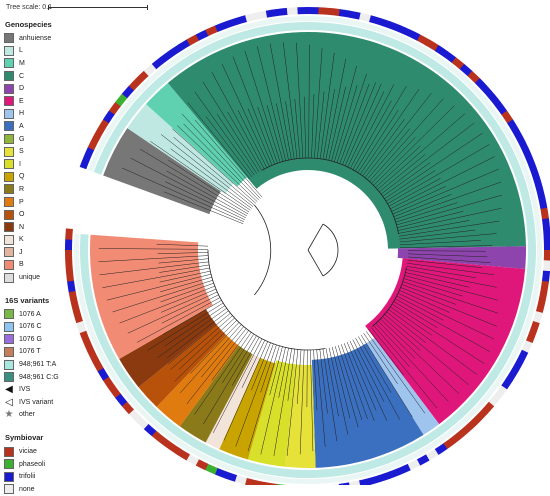 This screenshot has height=496, width=550. I want to click on symbiovar-label: none, so click(27, 489).